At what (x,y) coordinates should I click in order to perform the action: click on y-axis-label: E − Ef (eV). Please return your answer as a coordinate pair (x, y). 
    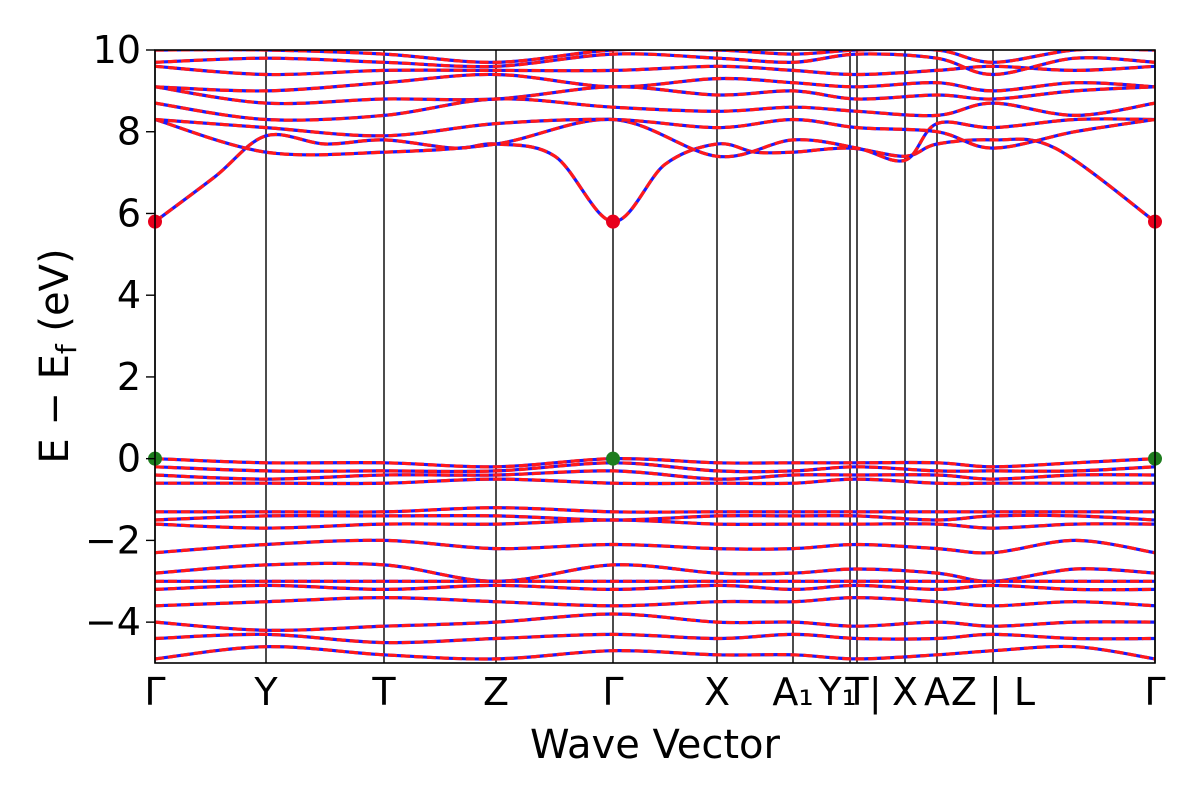
    Looking at the image, I should click on (57, 355).